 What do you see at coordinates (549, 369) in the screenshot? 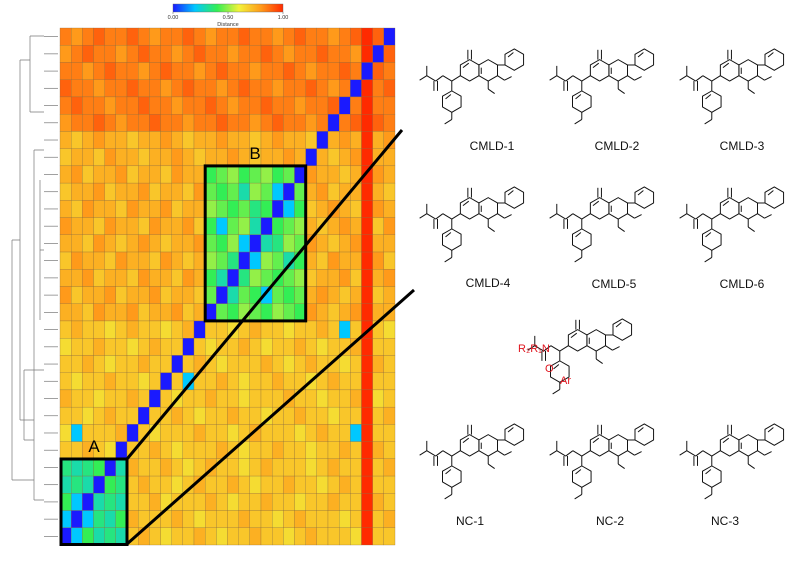
I see `generic-carbonyl: O` at bounding box center [549, 369].